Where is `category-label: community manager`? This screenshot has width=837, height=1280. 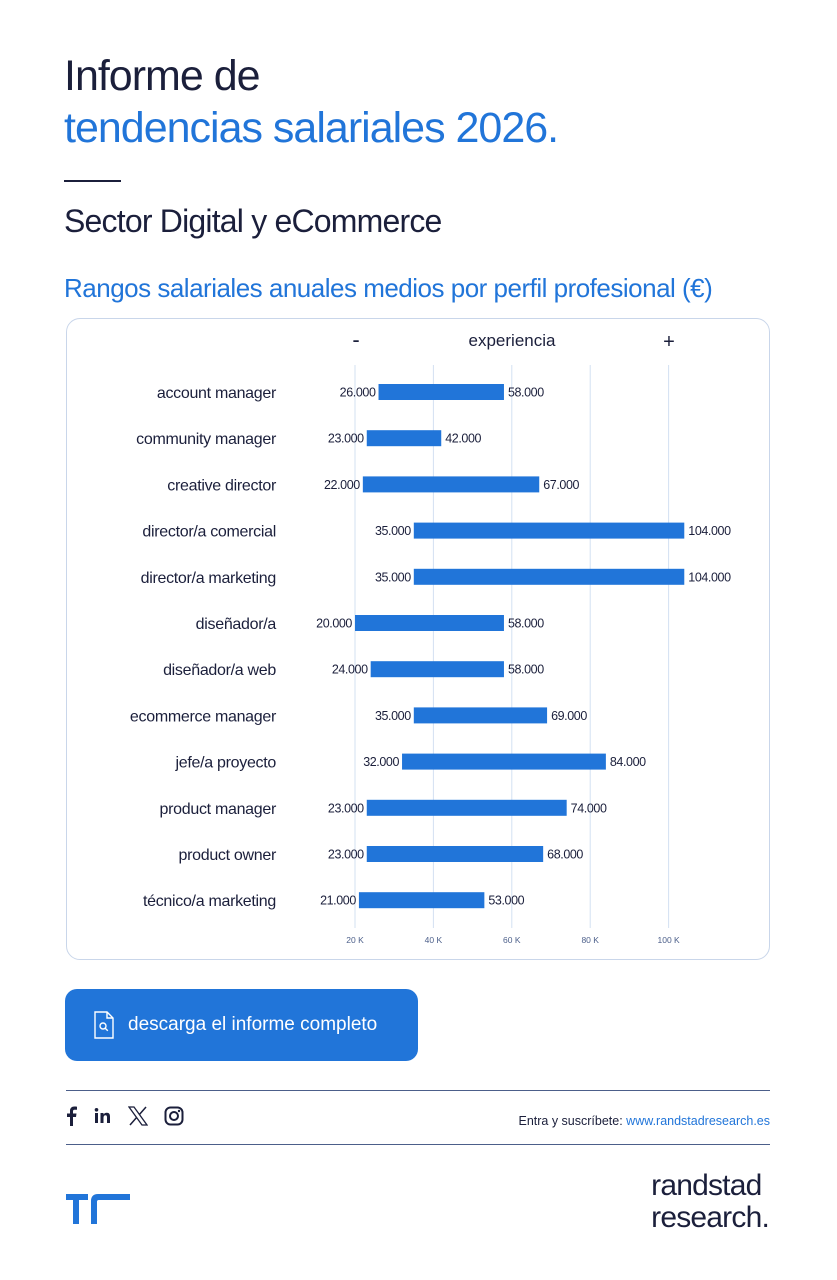
category-label: community manager is located at coordinates (206, 439).